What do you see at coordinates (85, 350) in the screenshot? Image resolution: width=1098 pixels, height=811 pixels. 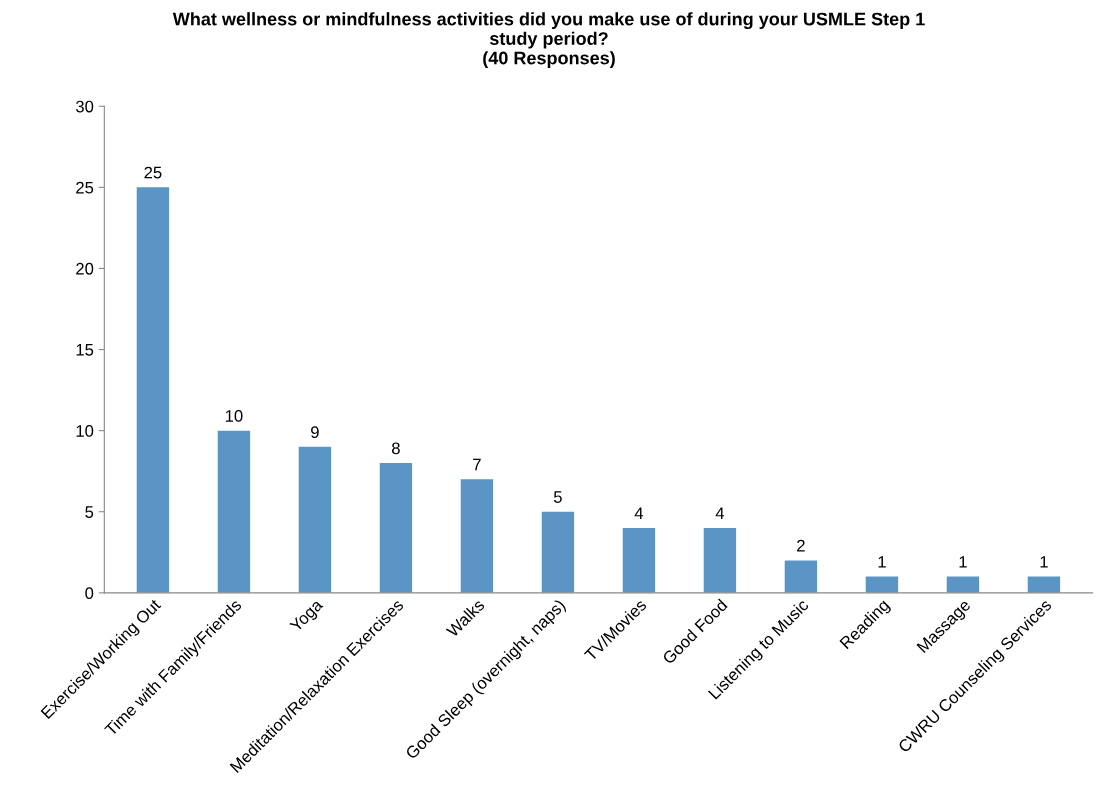 I see `y-tick-label: 15` at bounding box center [85, 350].